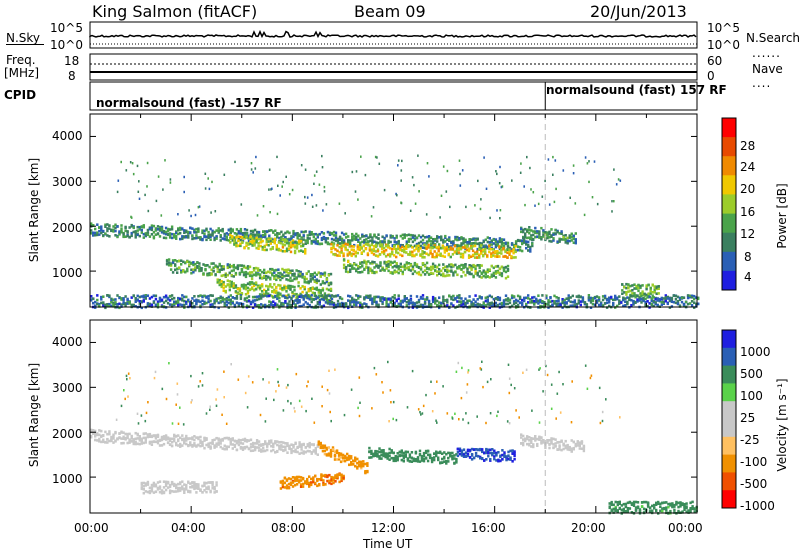 The image size is (800, 554). I want to click on cpid-panel-frame, so click(393, 96).